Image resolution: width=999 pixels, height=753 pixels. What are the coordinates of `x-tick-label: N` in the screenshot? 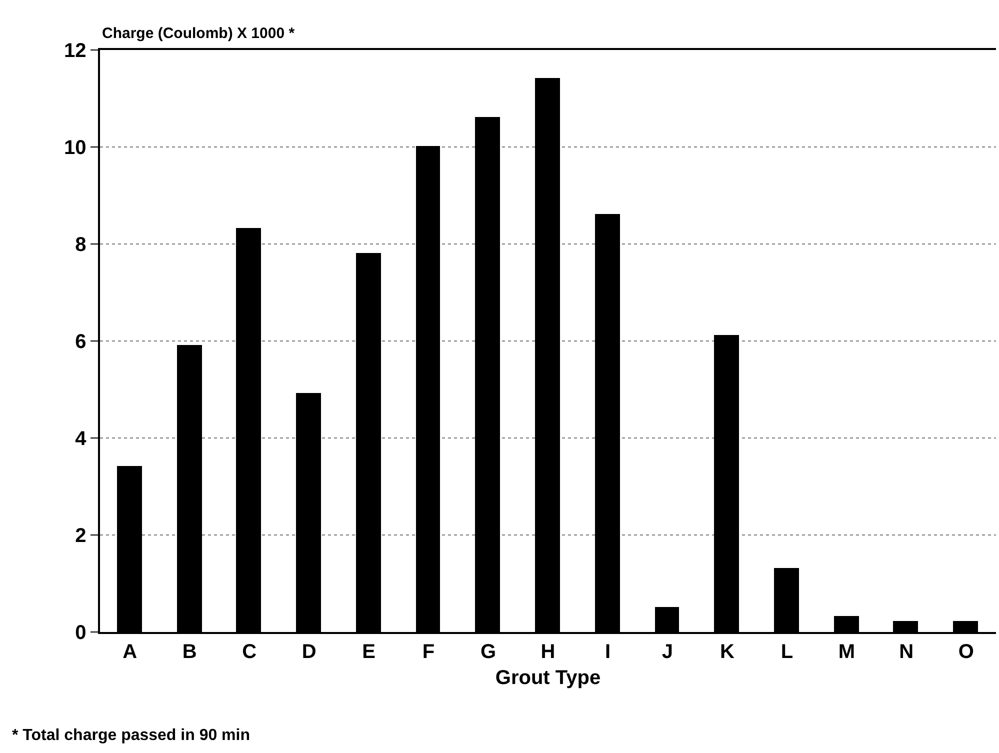 It's located at (906, 651).